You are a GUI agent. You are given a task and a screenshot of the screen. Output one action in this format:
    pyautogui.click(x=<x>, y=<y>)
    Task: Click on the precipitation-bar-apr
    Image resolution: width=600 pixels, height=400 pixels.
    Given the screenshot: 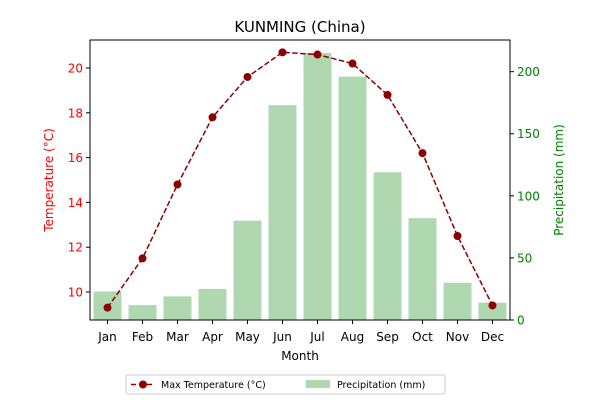 What is the action you would take?
    pyautogui.click(x=212, y=304)
    